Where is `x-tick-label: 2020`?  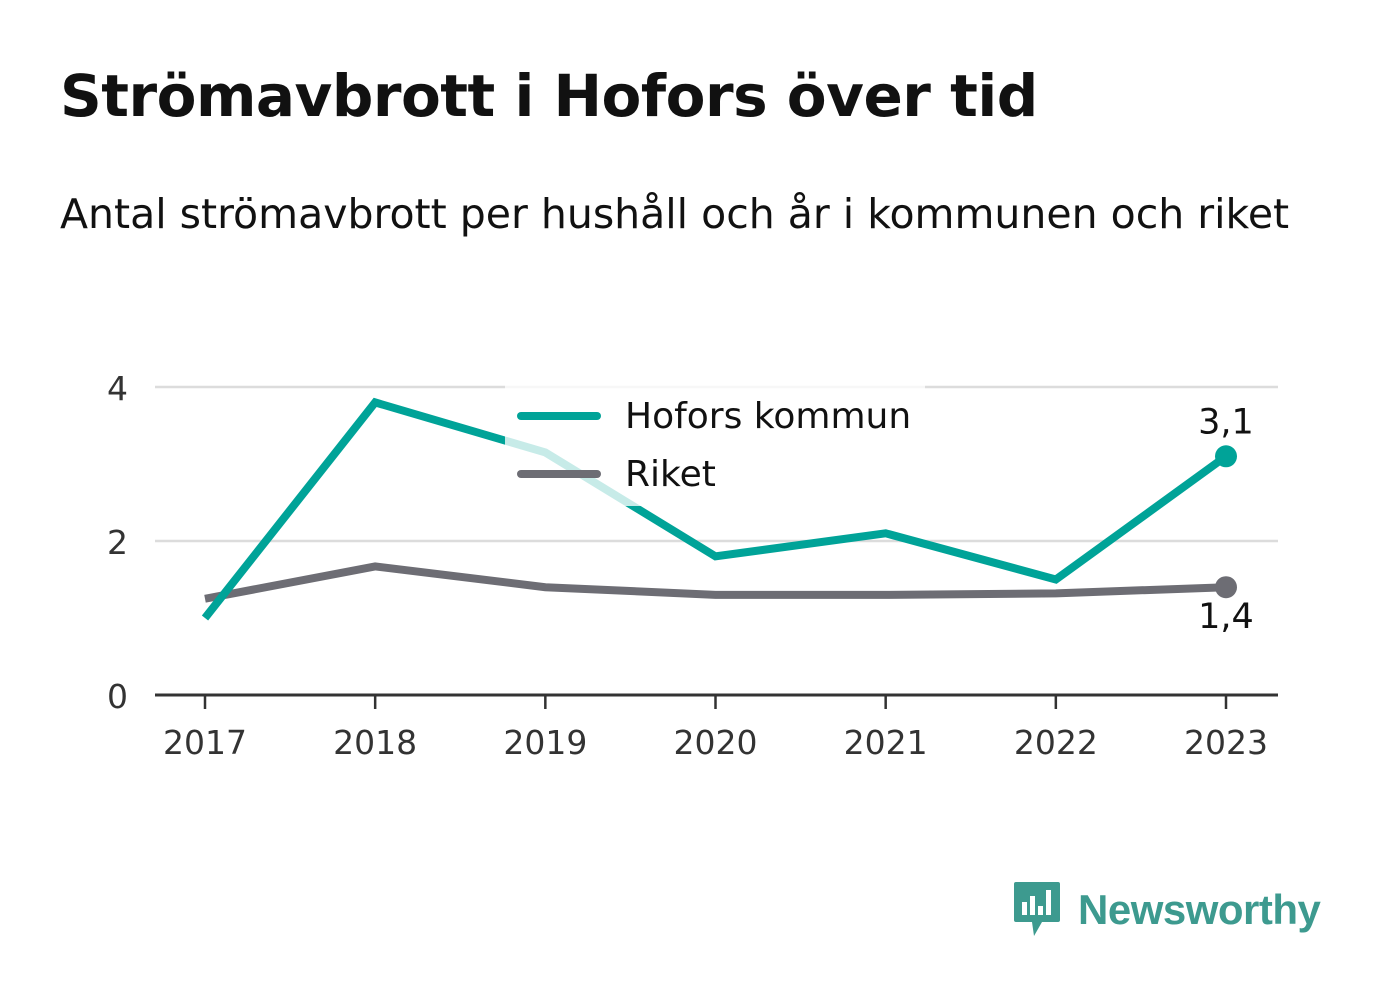 x-tick-label: 2020 is located at coordinates (716, 742).